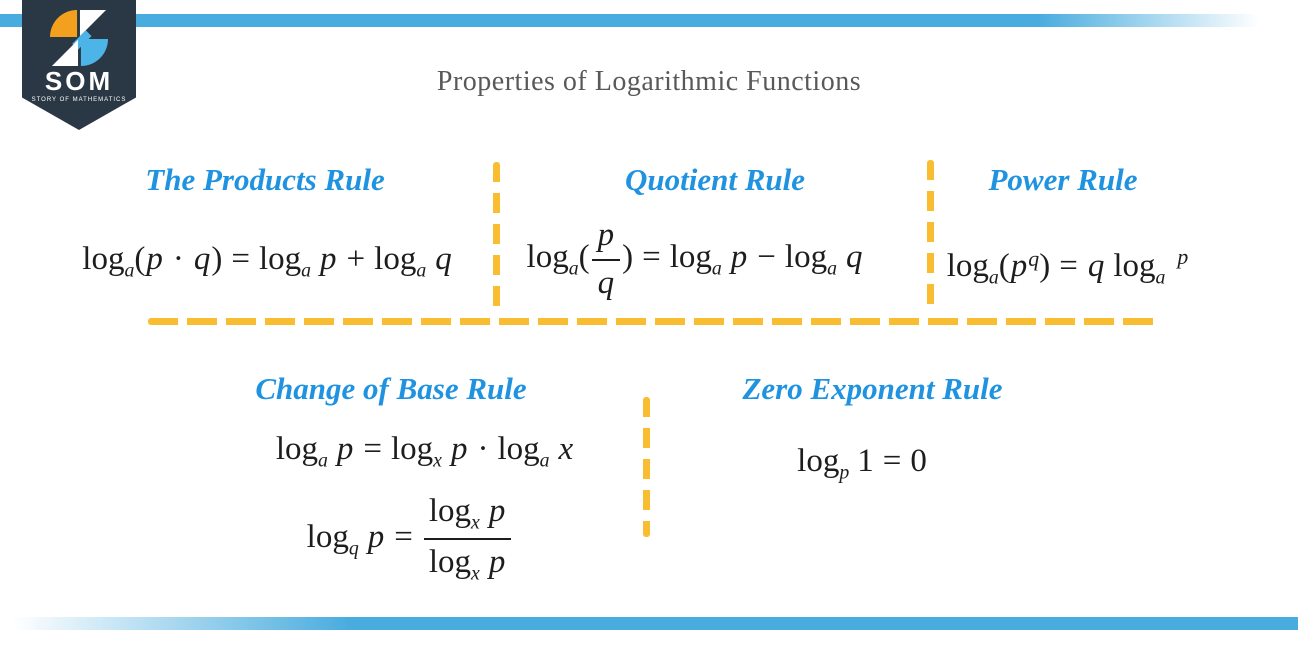 Image resolution: width=1298 pixels, height=649 pixels. What do you see at coordinates (267, 261) in the screenshot?
I see `formula-products: loga(p · q) = loga p + loga q` at bounding box center [267, 261].